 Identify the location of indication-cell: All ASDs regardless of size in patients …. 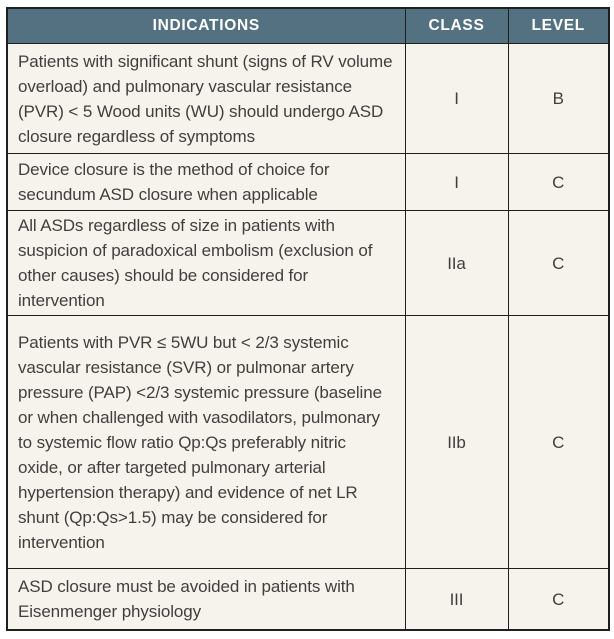
(206, 263).